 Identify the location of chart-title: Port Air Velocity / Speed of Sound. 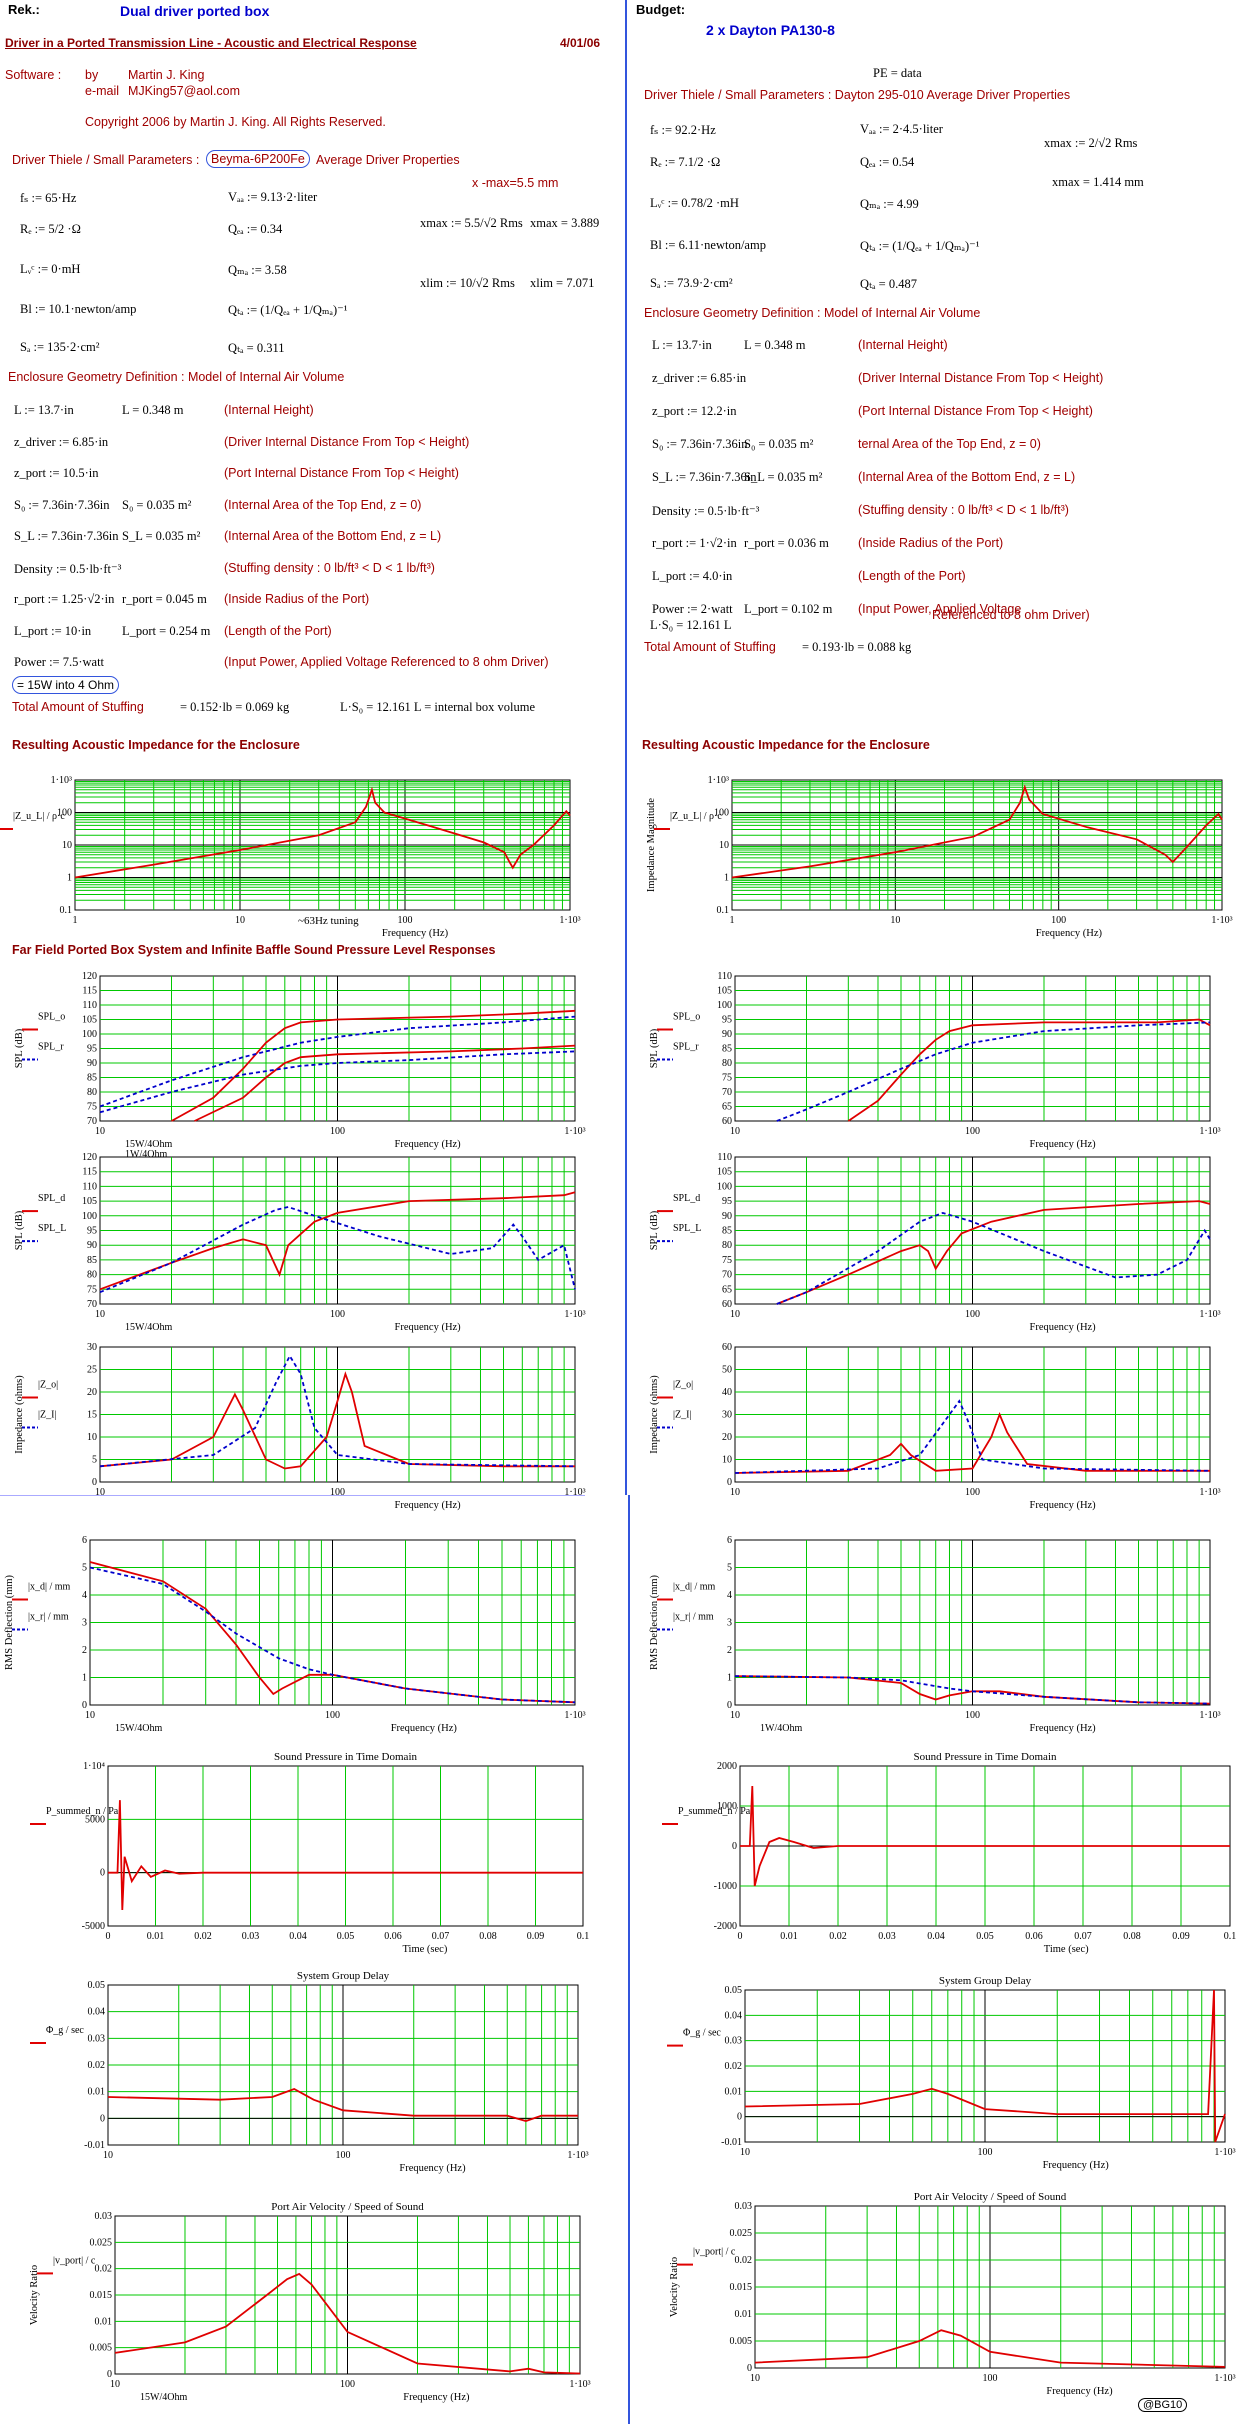
(990, 2197).